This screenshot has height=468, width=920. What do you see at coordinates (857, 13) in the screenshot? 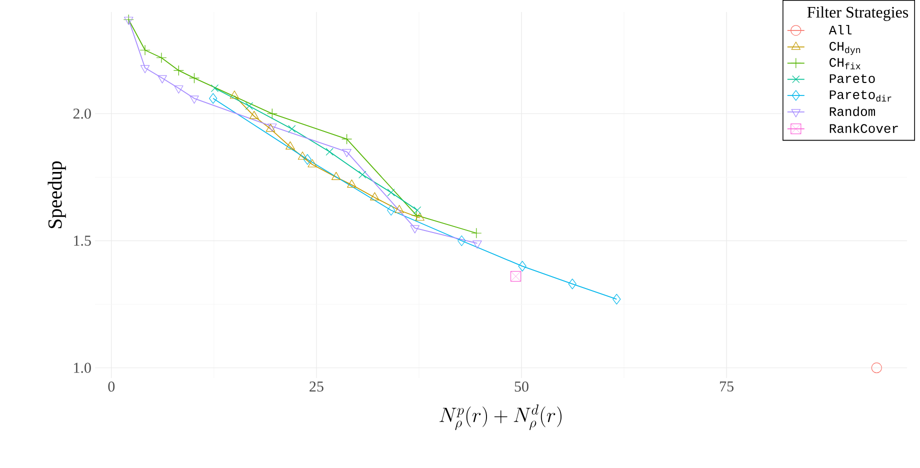
I see `legend-title: Filter Strategies` at bounding box center [857, 13].